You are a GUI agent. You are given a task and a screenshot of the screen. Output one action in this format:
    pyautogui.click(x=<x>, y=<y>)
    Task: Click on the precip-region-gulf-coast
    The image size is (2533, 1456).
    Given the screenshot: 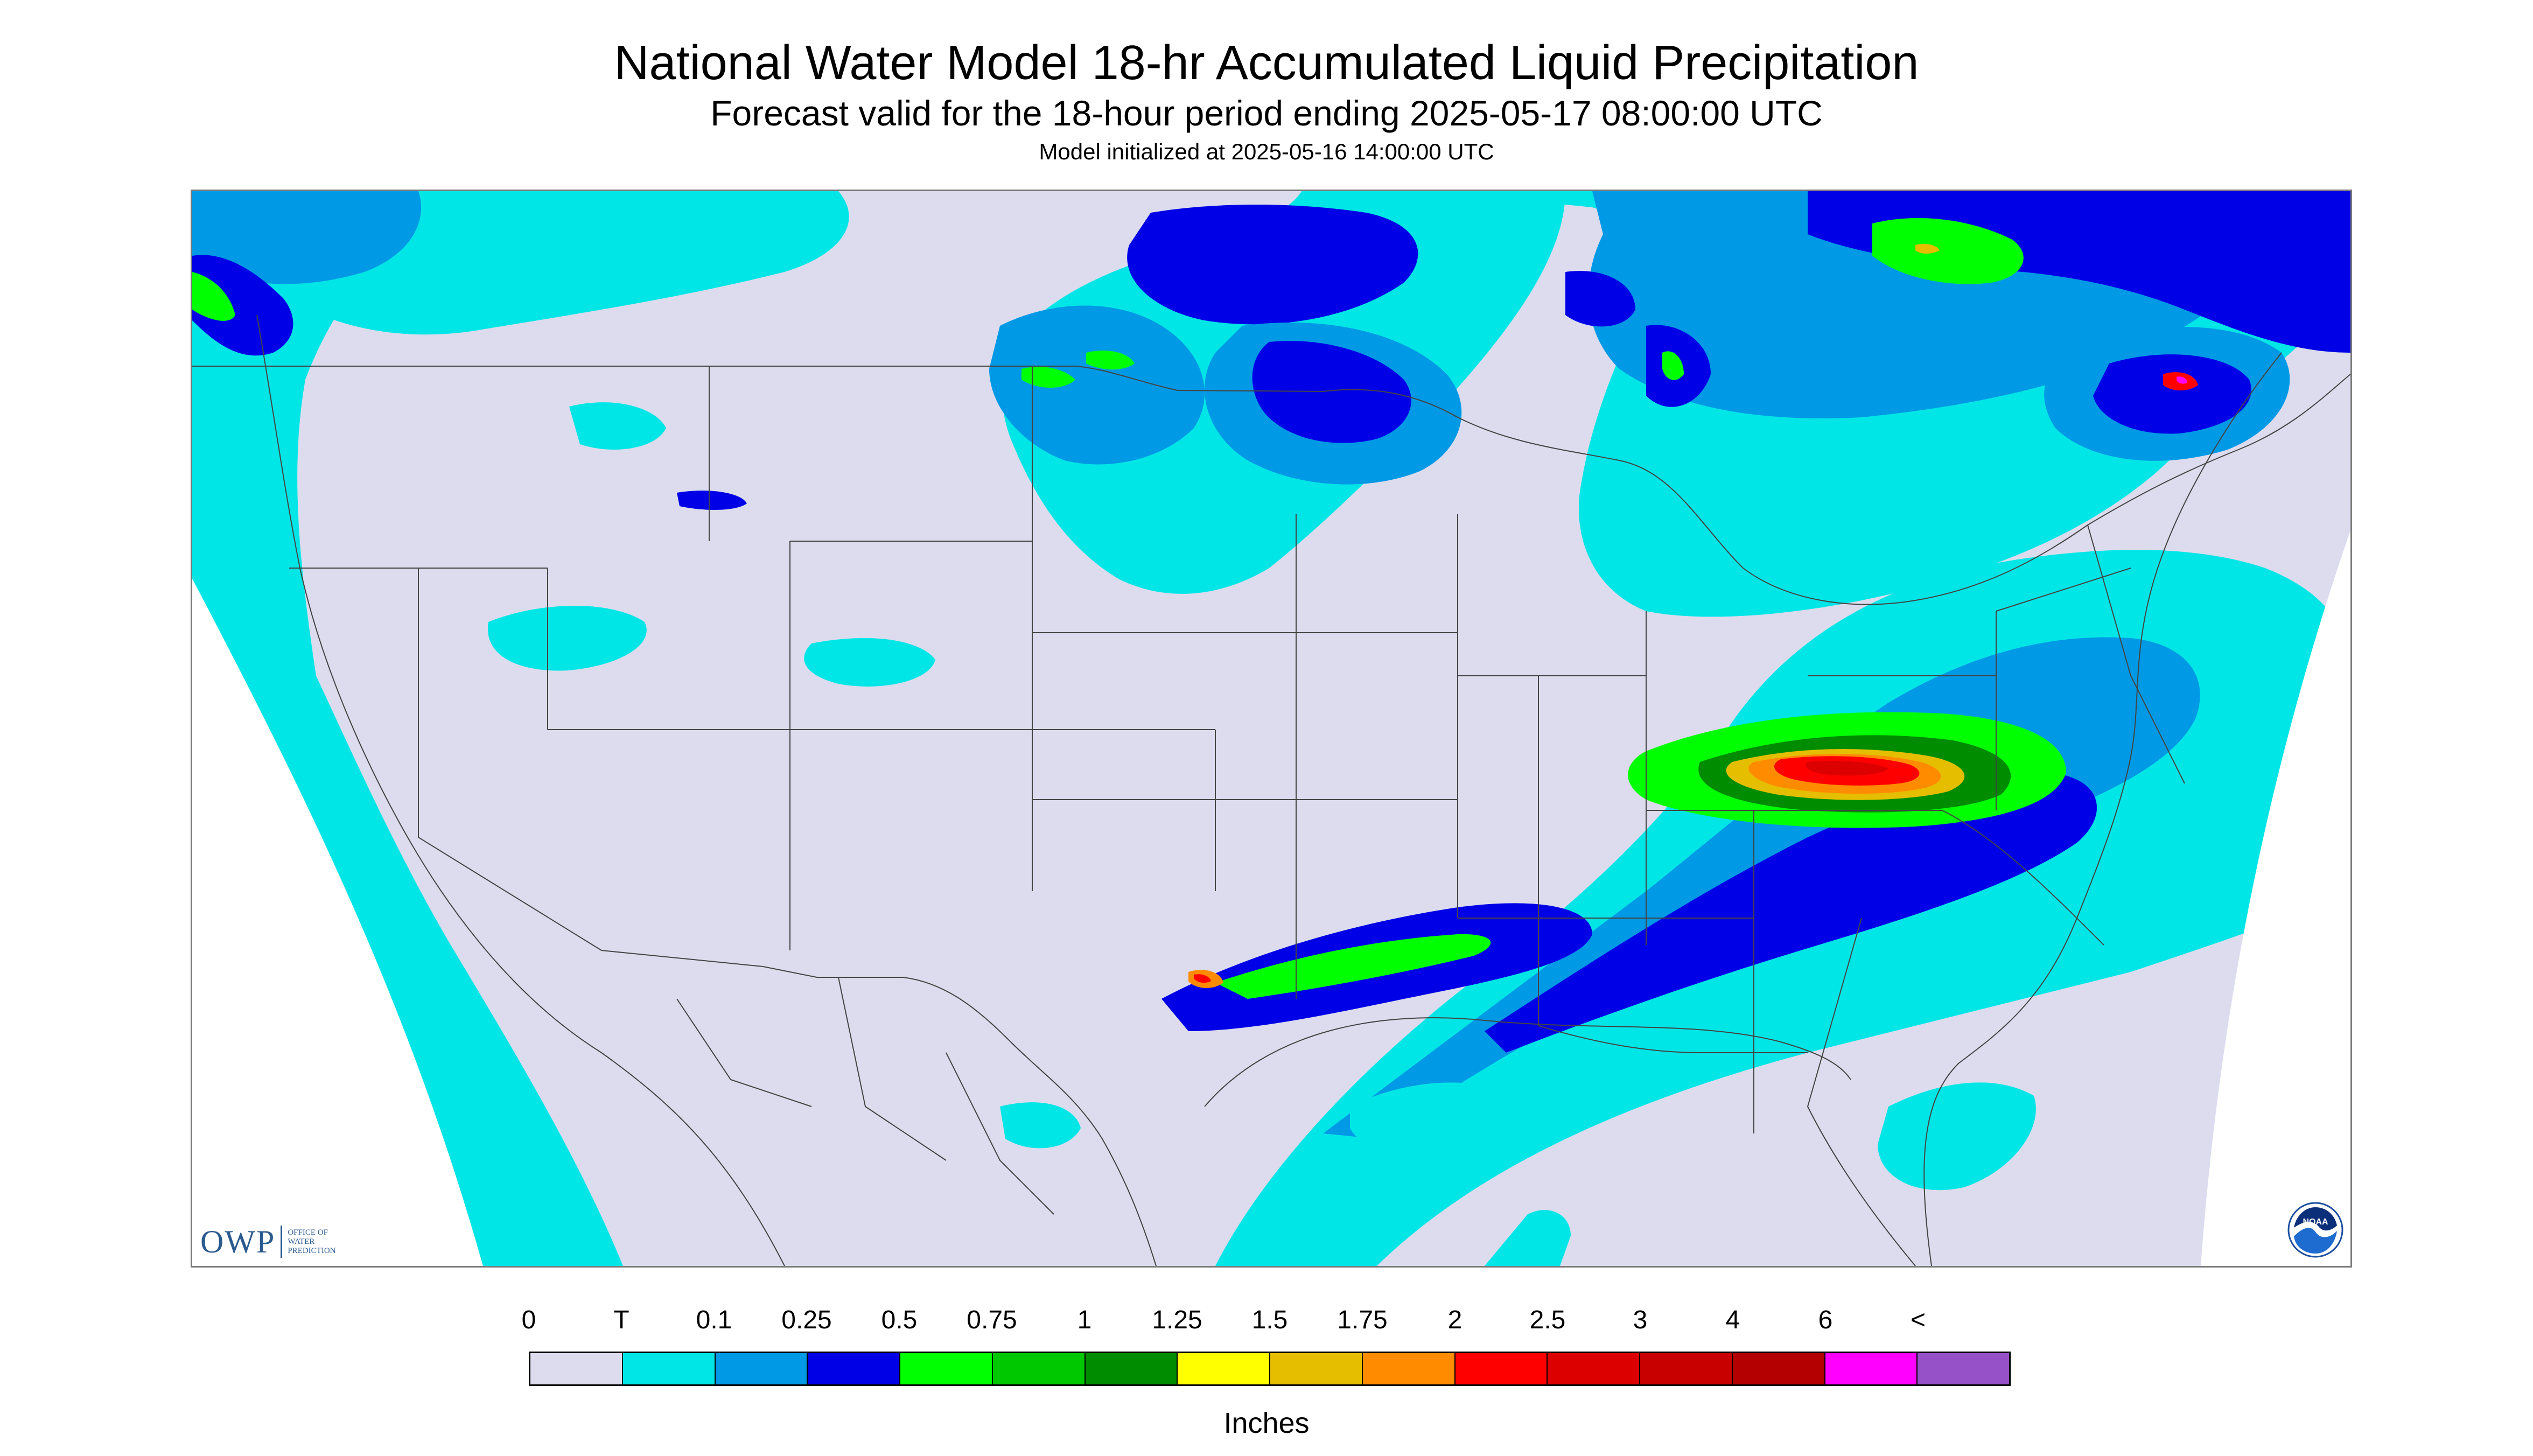 What is the action you would take?
    pyautogui.click(x=1433, y=1120)
    